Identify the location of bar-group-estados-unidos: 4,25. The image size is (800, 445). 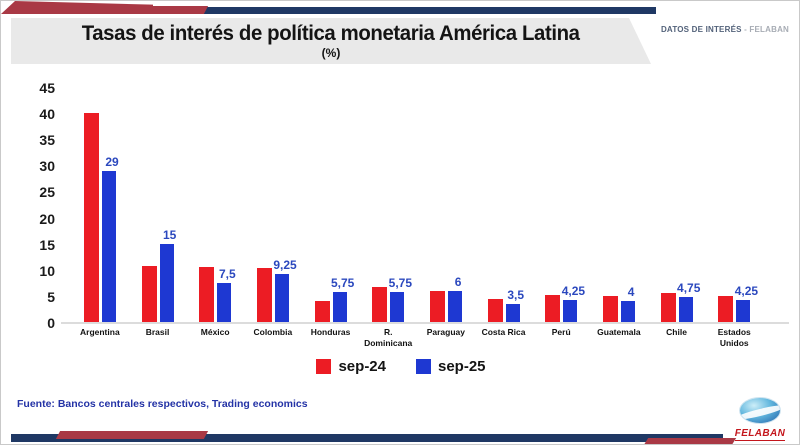
(734, 204).